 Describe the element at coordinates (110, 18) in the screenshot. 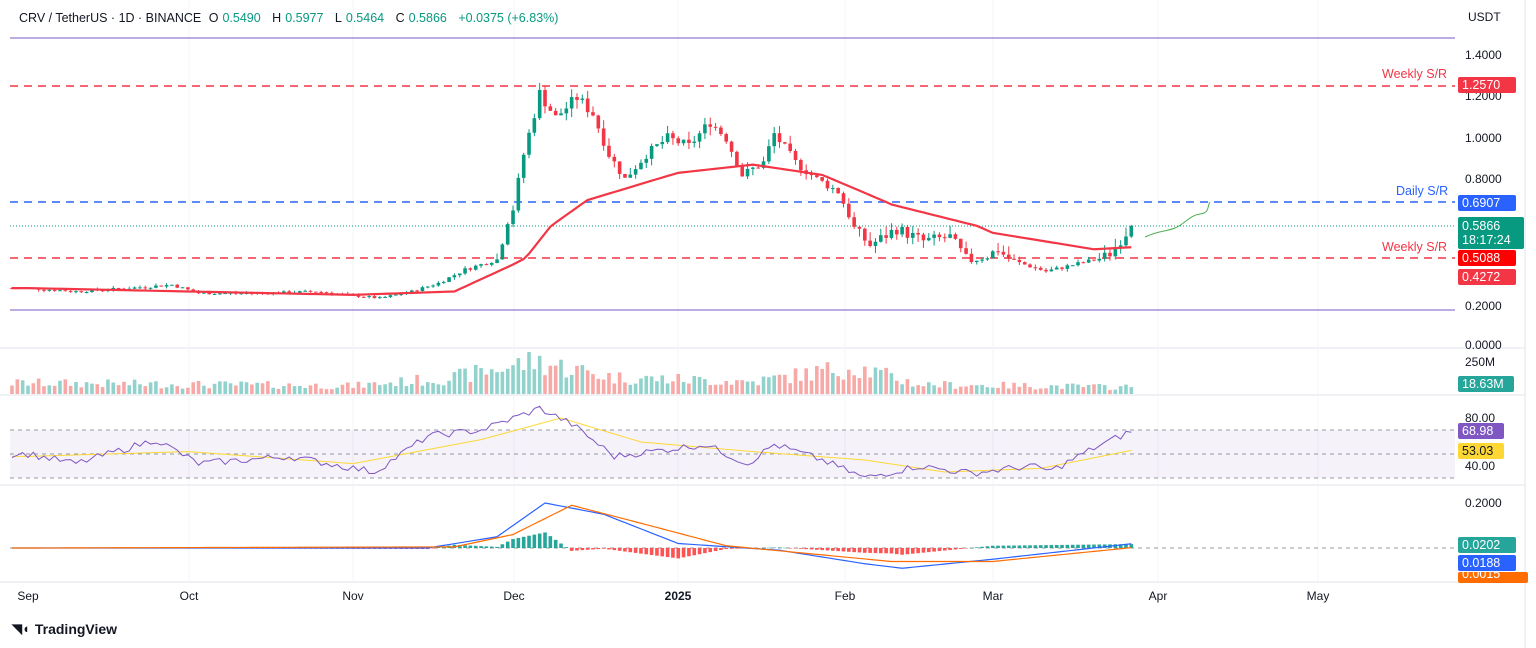

I see `symbol-title: CRV / TetherUS · 1D · BINANCE` at that location.